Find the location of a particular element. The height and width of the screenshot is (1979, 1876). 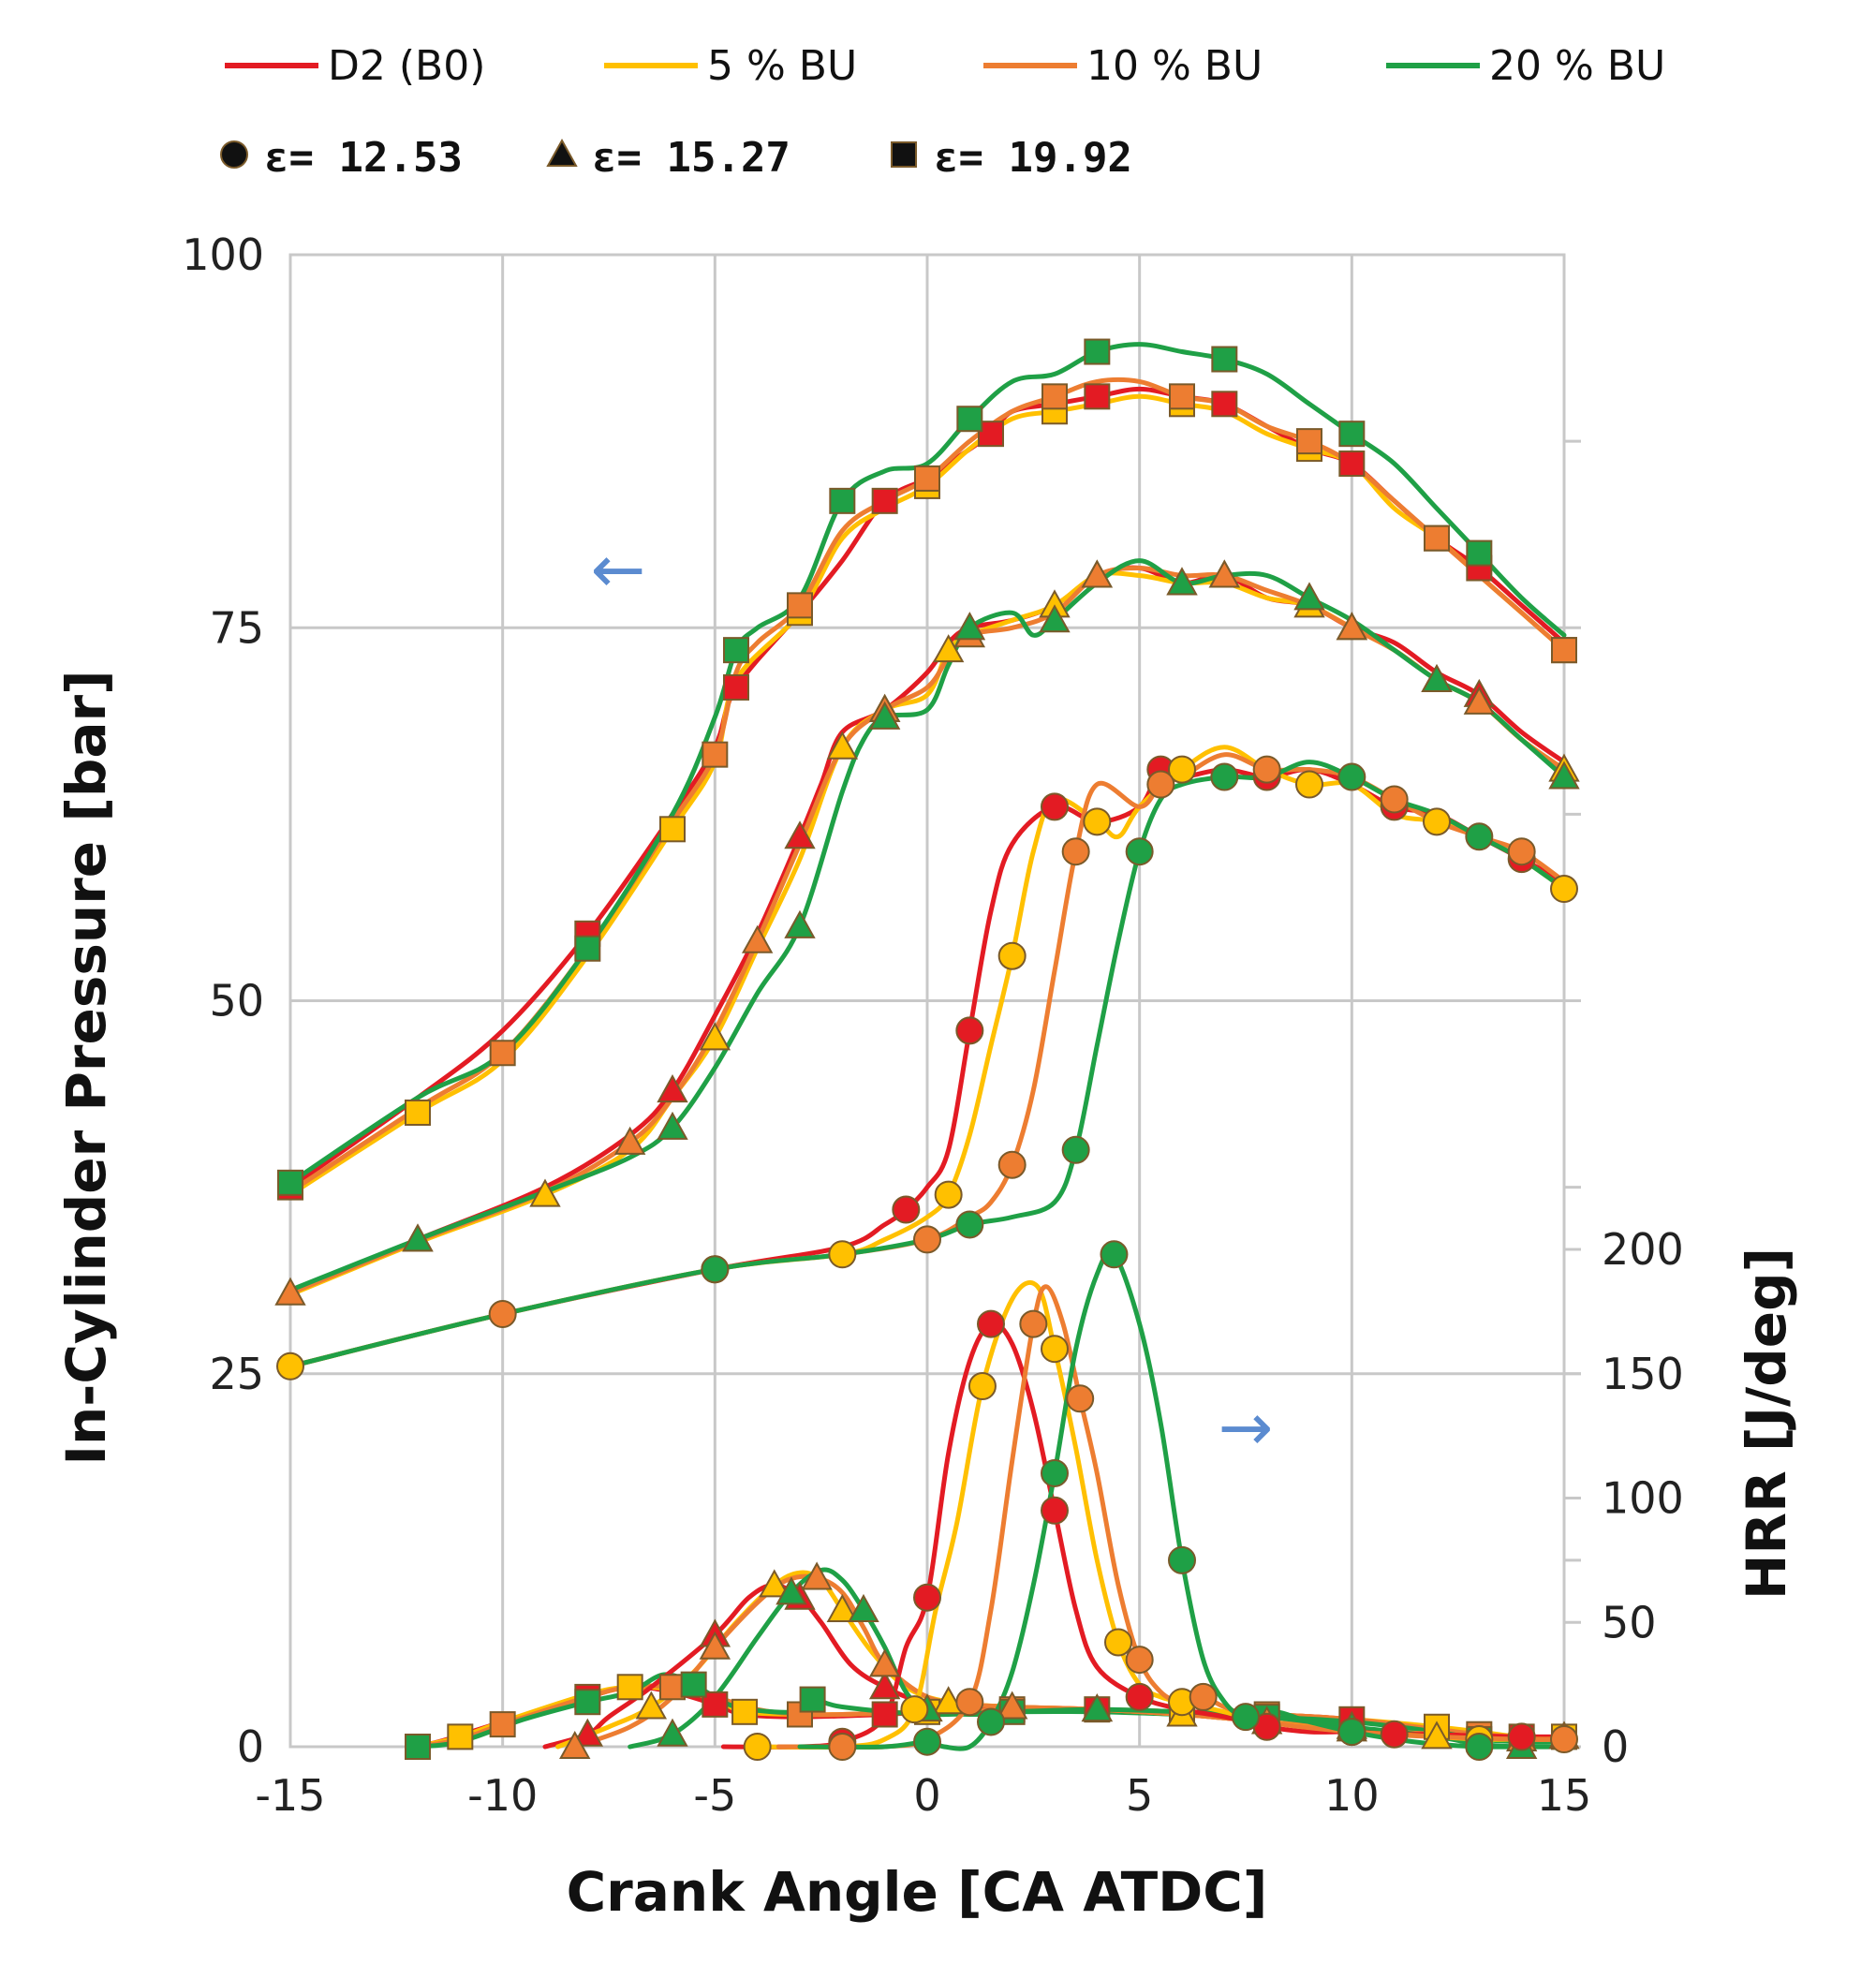

y-tick-label: 100 is located at coordinates (223, 255).